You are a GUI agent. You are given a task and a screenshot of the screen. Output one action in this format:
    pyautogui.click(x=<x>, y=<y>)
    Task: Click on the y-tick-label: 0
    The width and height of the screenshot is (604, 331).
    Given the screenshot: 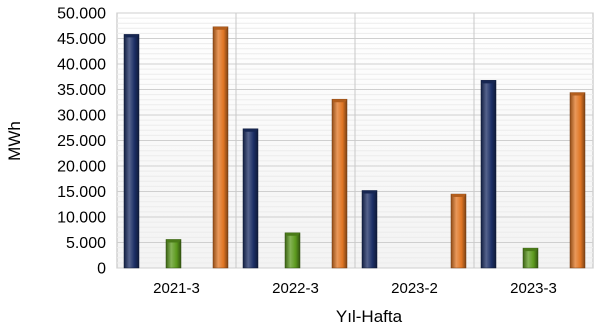 What is the action you would take?
    pyautogui.click(x=101, y=269)
    